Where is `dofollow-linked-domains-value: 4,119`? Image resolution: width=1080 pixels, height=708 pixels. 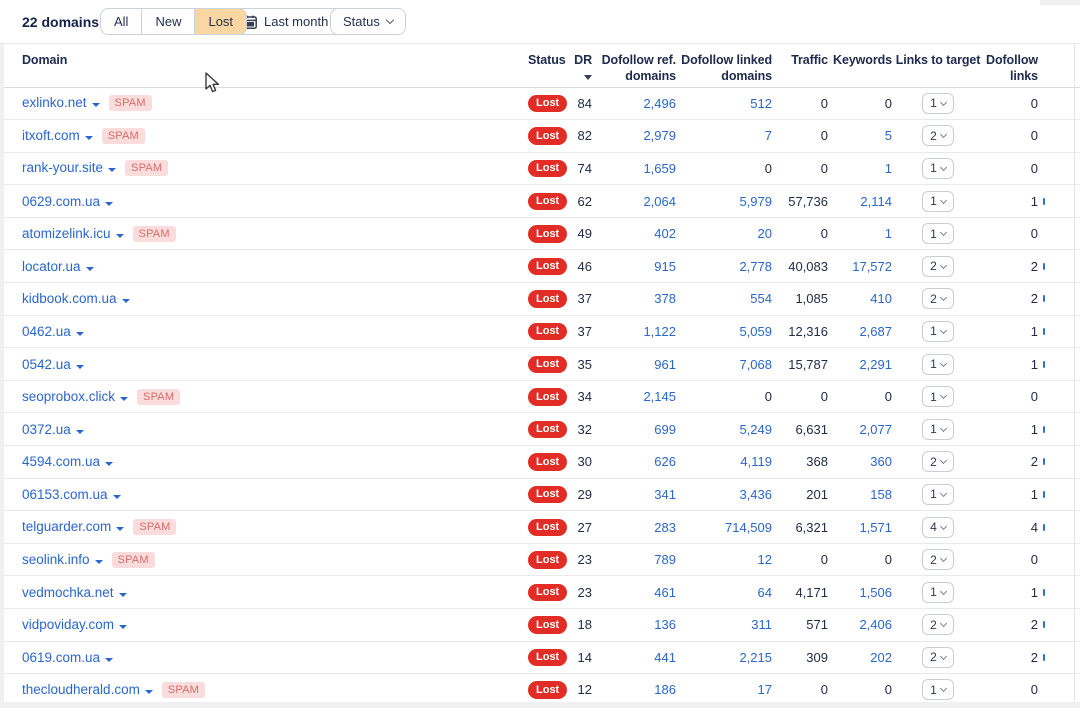
dofollow-linked-domains-value: 4,119 is located at coordinates (756, 462).